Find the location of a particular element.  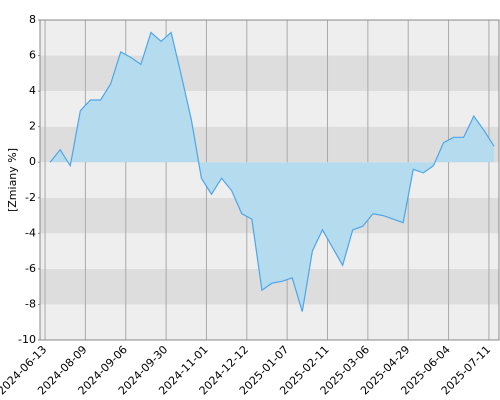

y-tick-label: 2 is located at coordinates (32, 126).